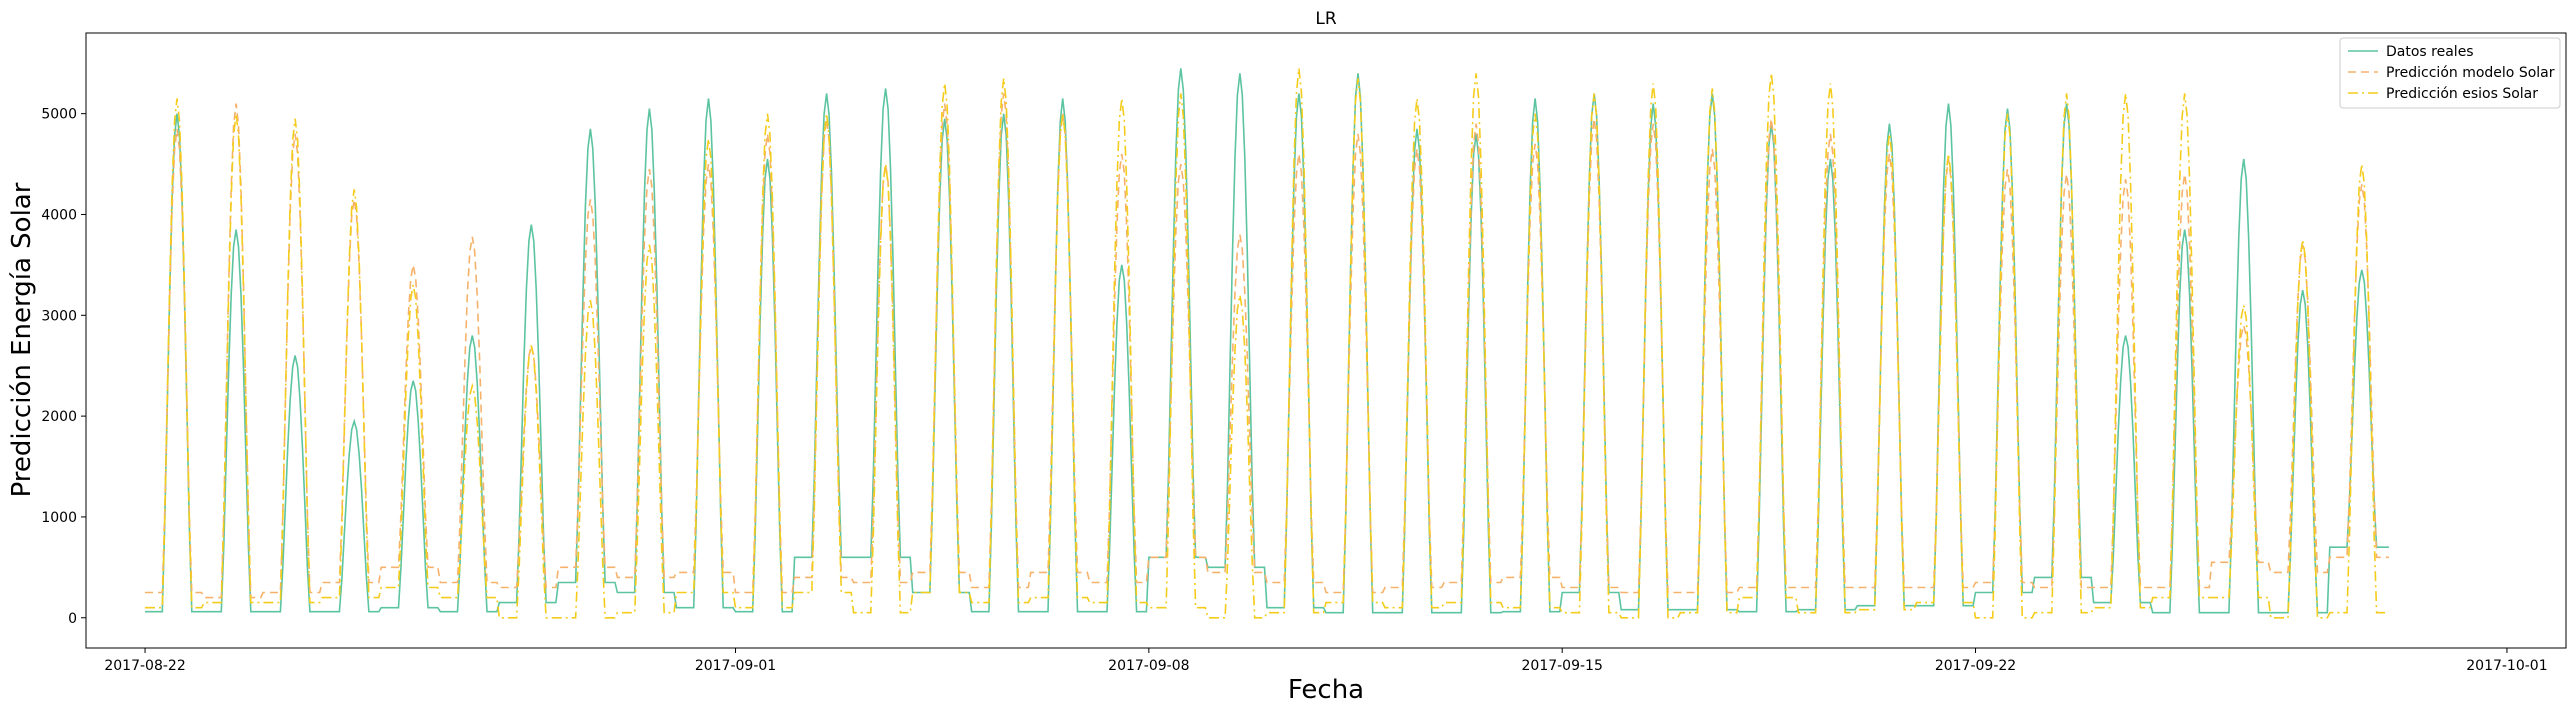  Describe the element at coordinates (1148, 666) in the screenshot. I see `x-tick-label: 2017-09-08` at that location.